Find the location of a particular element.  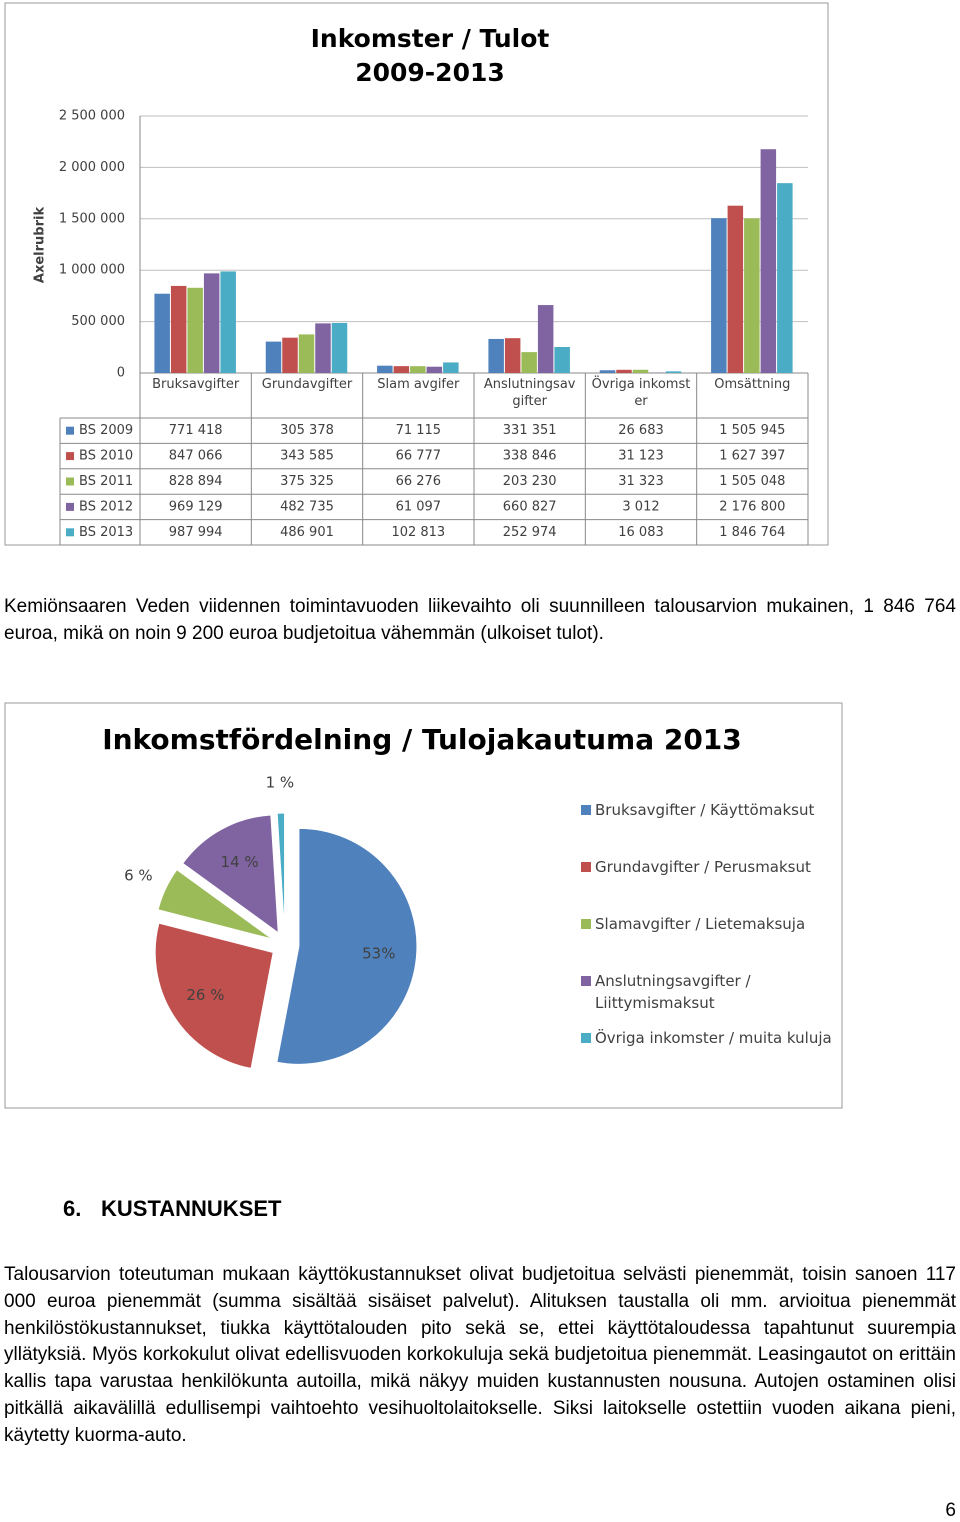

data-label: 31 323 is located at coordinates (641, 481).